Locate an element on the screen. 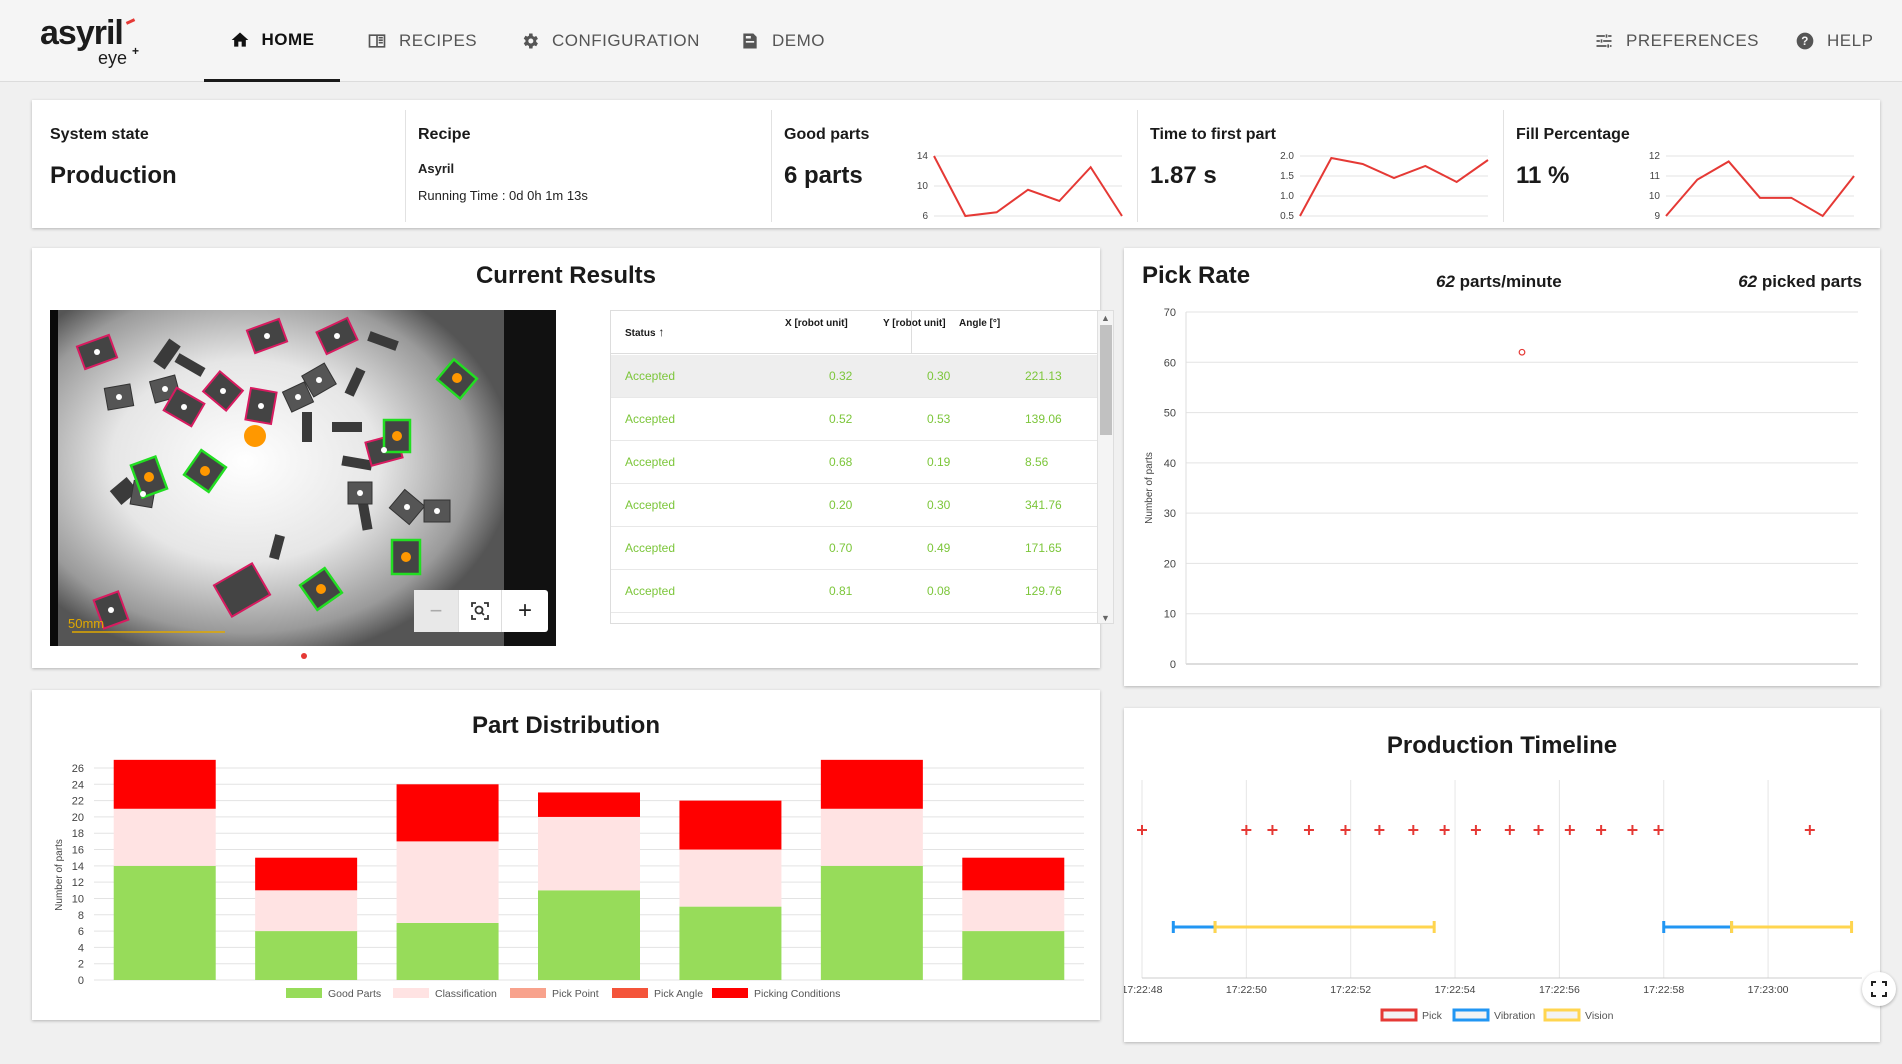  y-tick-label: 22 is located at coordinates (78, 802).